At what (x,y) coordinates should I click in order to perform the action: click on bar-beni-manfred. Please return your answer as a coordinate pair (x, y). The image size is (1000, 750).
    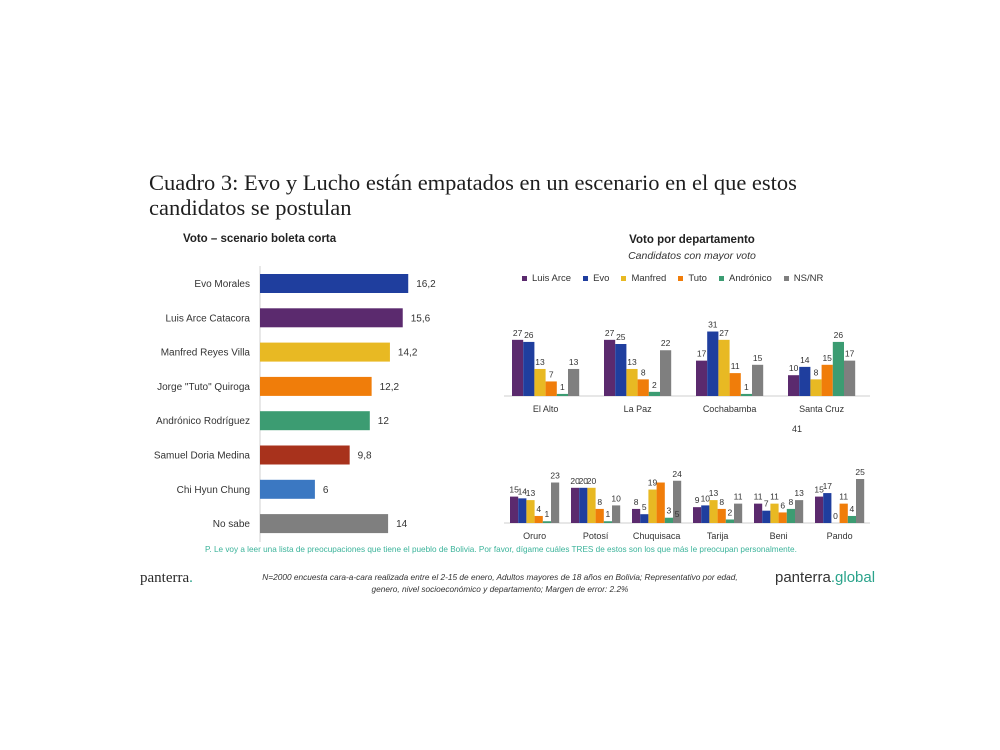
    Looking at the image, I should click on (774, 513).